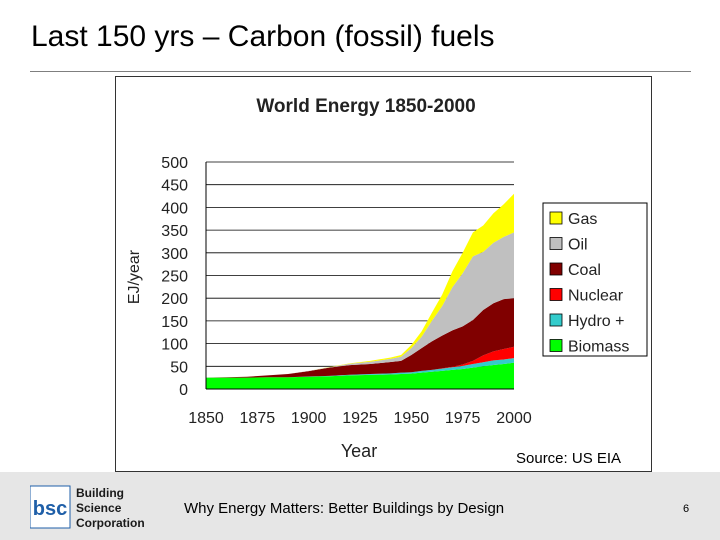 The image size is (720, 540). Describe the element at coordinates (463, 418) in the screenshot. I see `x-tick-label-1975: 1975` at that location.